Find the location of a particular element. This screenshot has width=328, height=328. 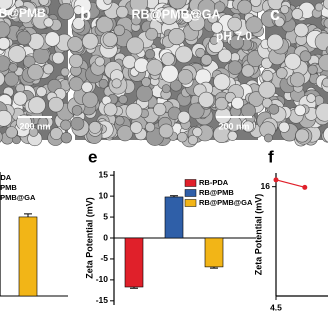

legend-label: RB@PMB@GA is located at coordinates (226, 202).